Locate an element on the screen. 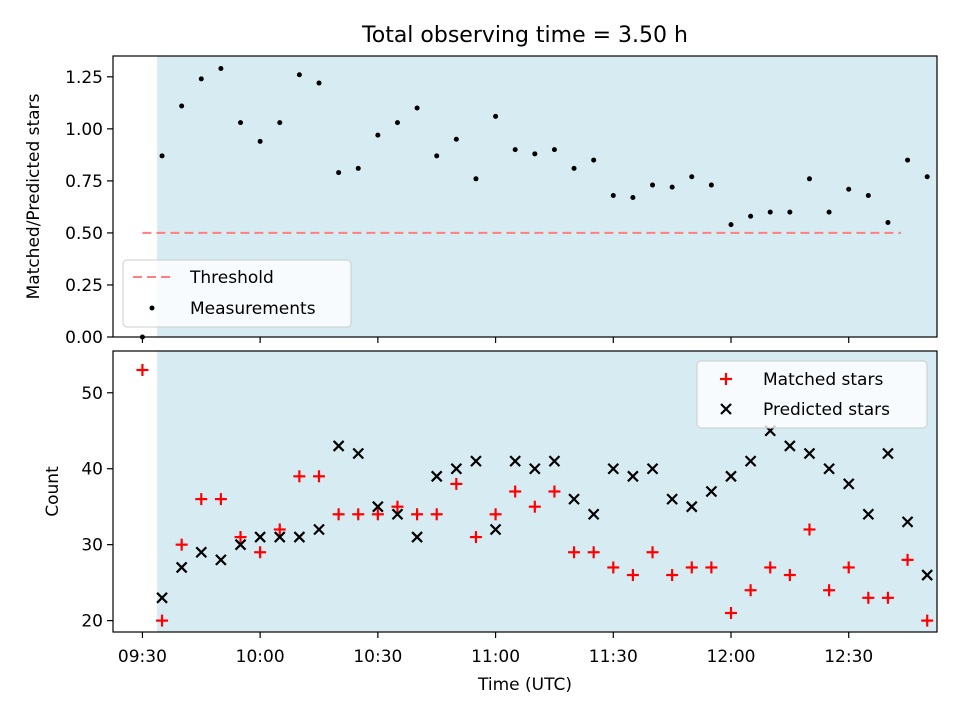 The image size is (960, 720). bottom-y-ticks: 20 30 40 50 is located at coordinates (97, 508).